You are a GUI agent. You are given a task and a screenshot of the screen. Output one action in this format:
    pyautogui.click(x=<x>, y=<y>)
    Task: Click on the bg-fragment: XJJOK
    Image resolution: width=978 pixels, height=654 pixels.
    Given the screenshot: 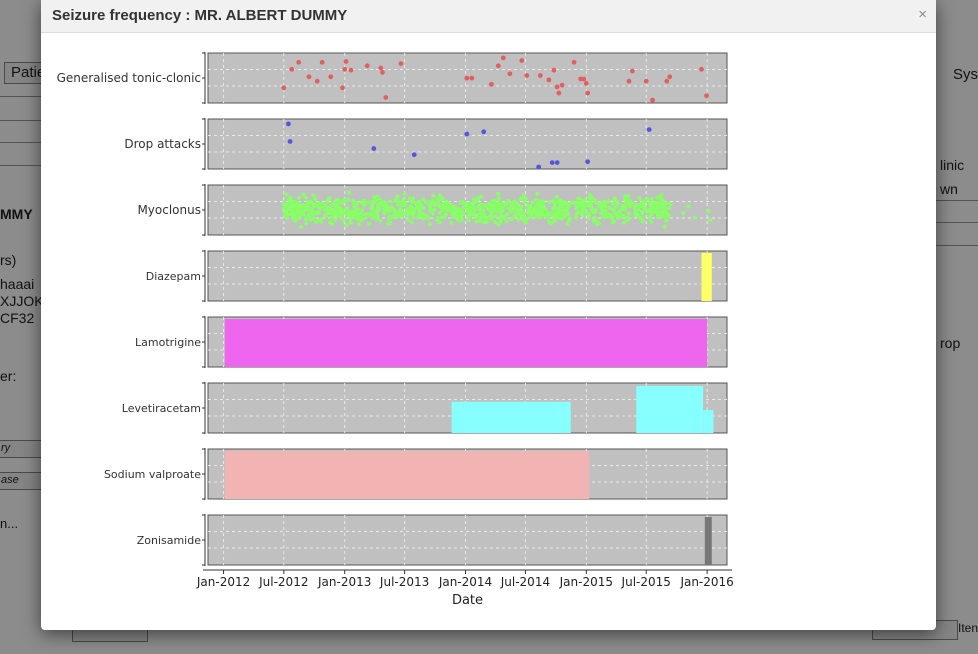 What is the action you would take?
    pyautogui.click(x=22, y=301)
    